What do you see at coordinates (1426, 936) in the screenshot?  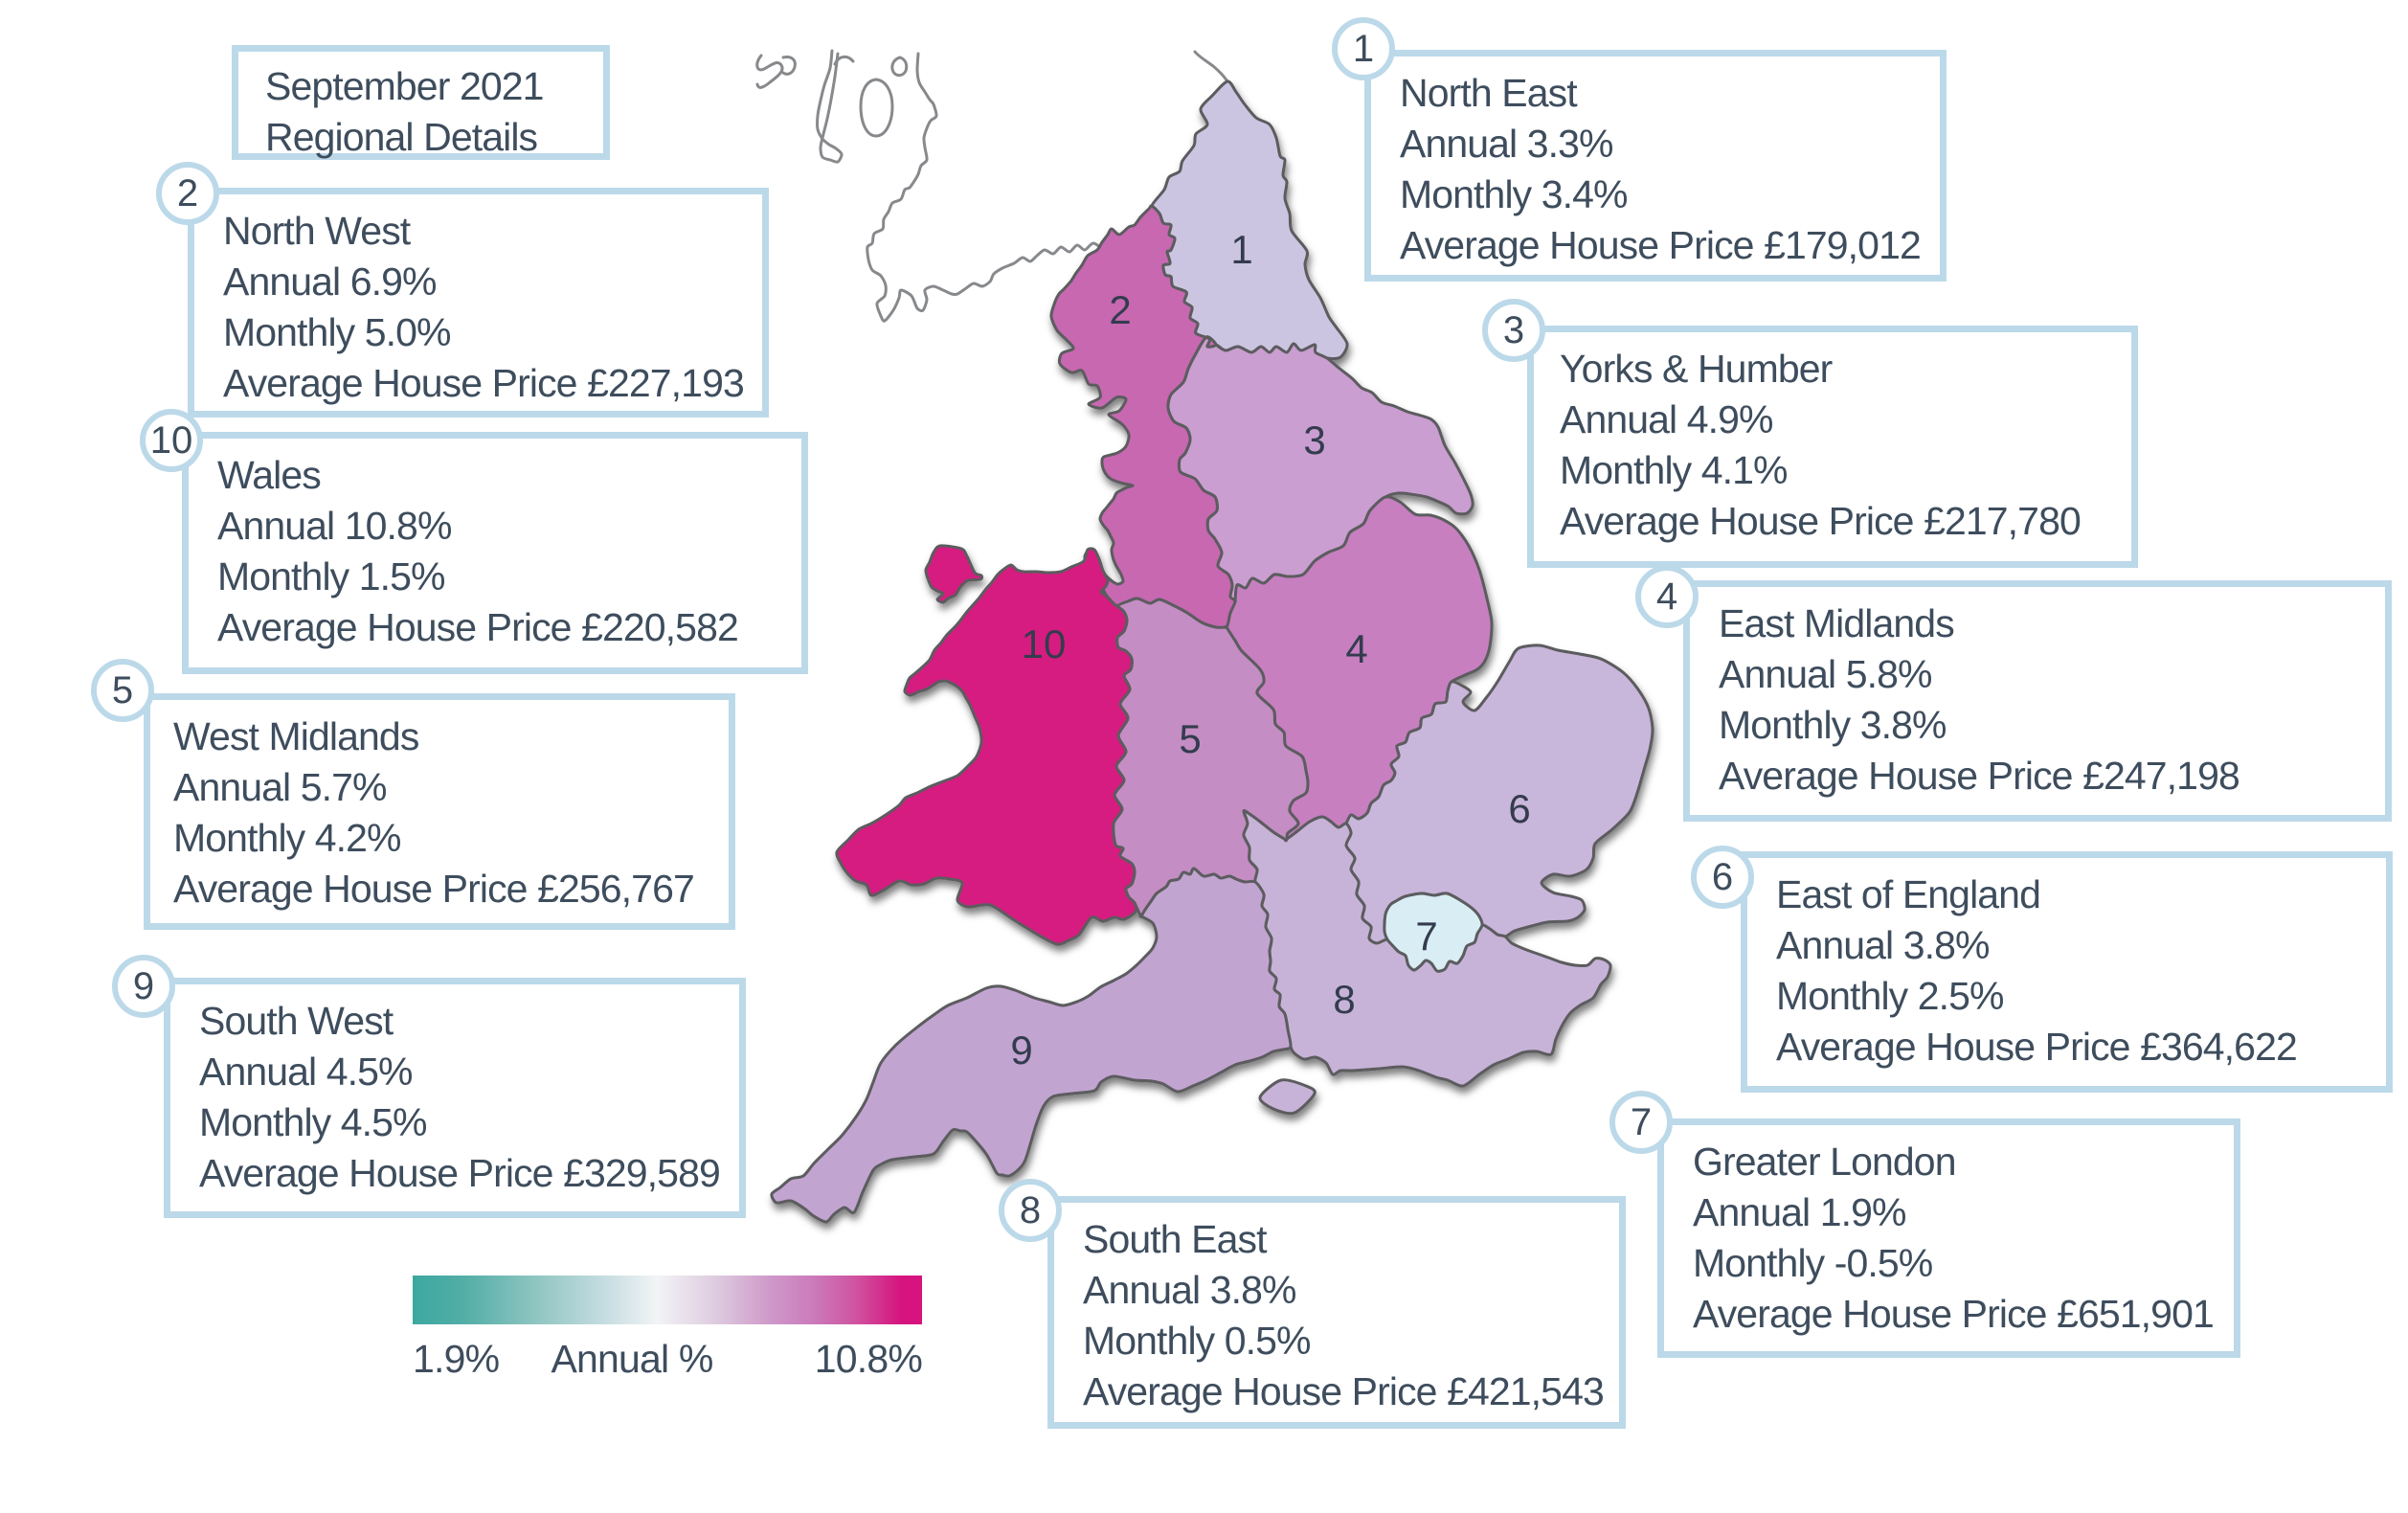 I see `svg-text: 7` at bounding box center [1426, 936].